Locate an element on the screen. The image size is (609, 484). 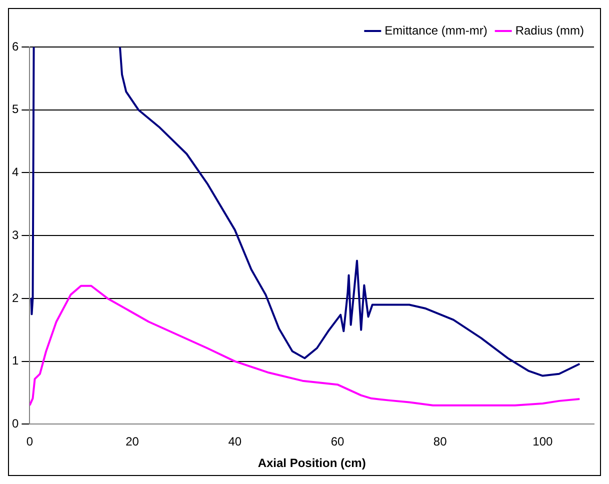
y-tick-label: 3 is located at coordinates (15, 235).